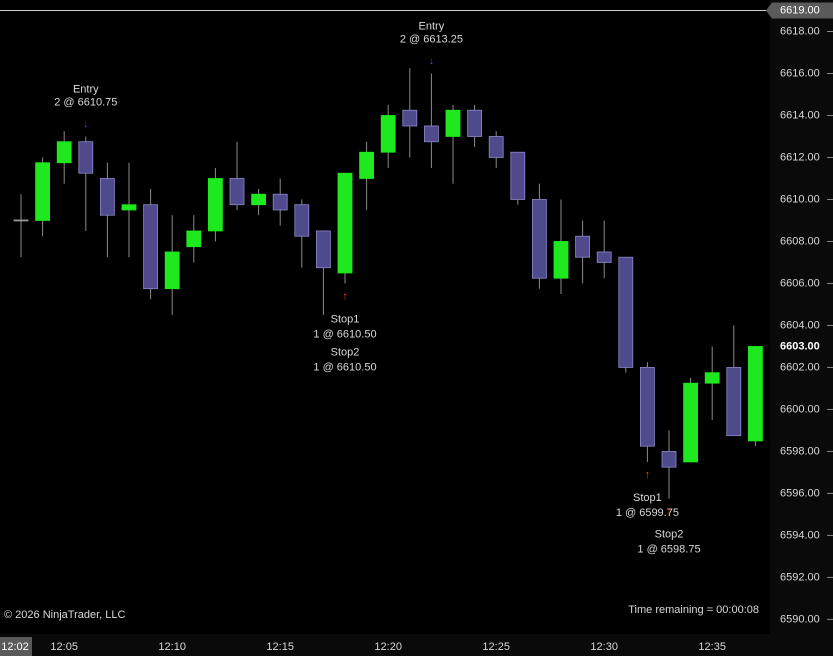  What do you see at coordinates (800, 115) in the screenshot?
I see `y-tick-label: 6614.00` at bounding box center [800, 115].